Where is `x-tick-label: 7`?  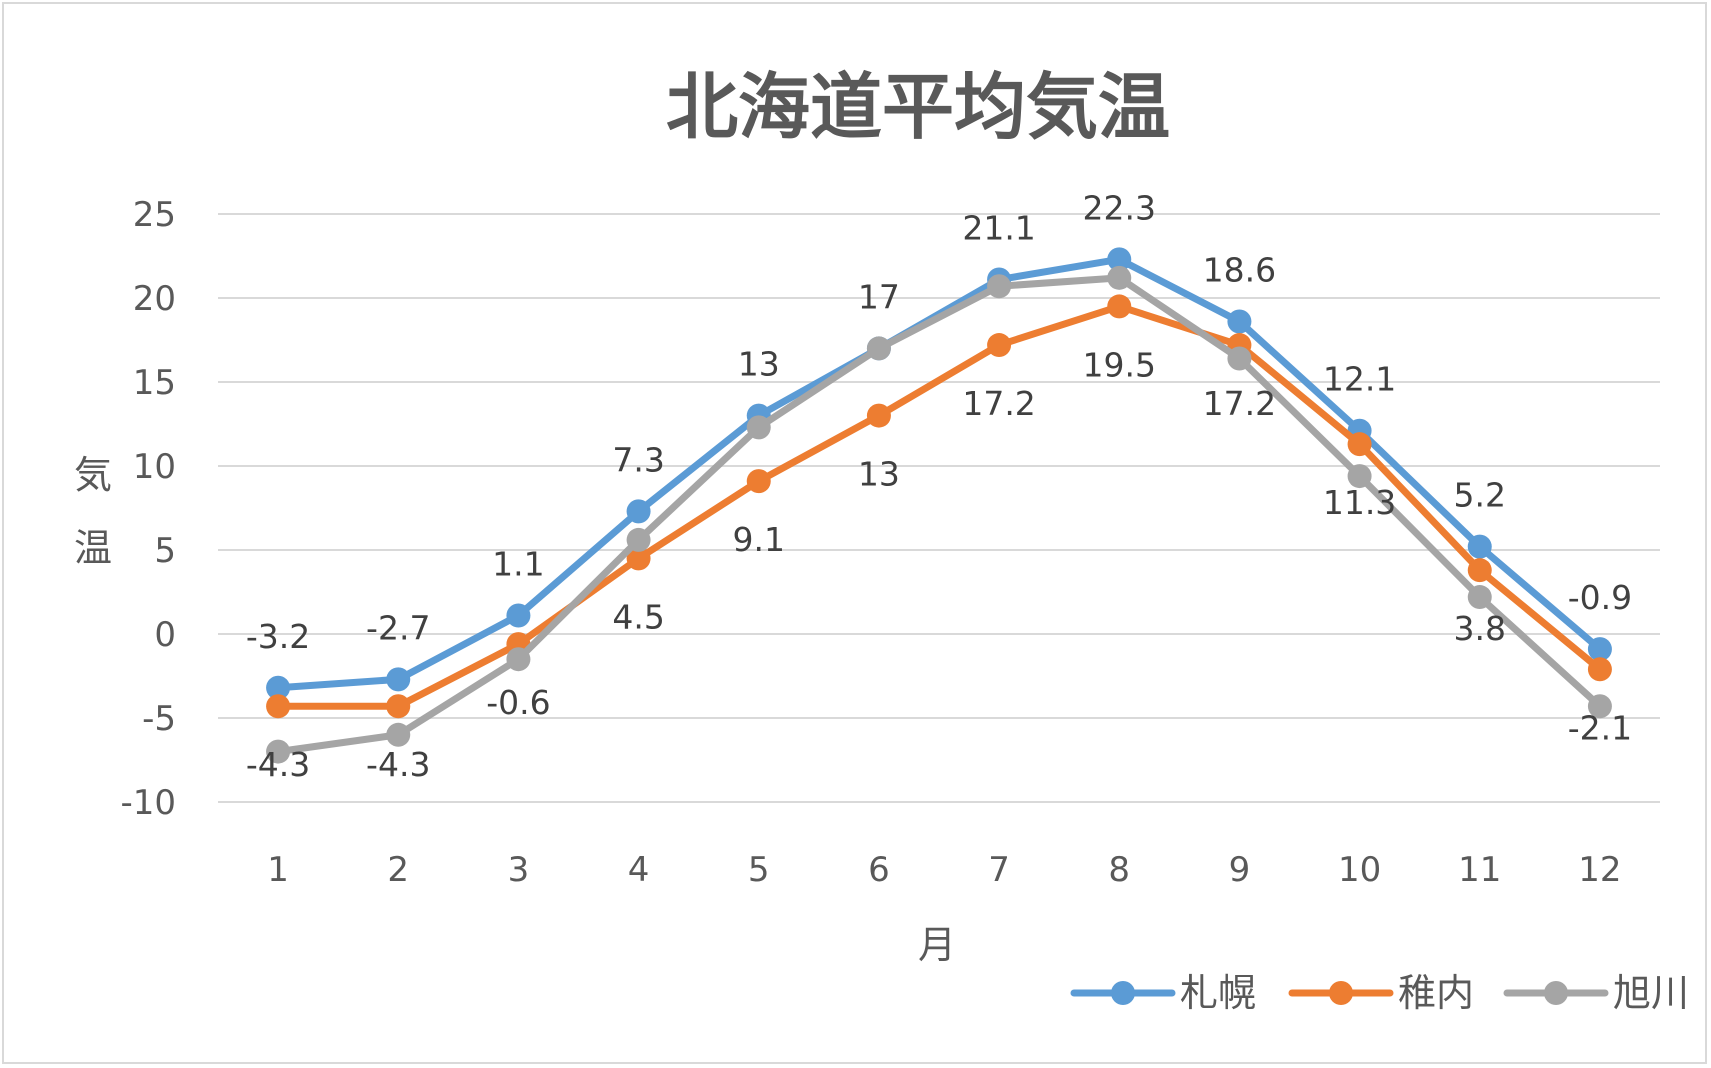
x-tick-label: 7 is located at coordinates (999, 870).